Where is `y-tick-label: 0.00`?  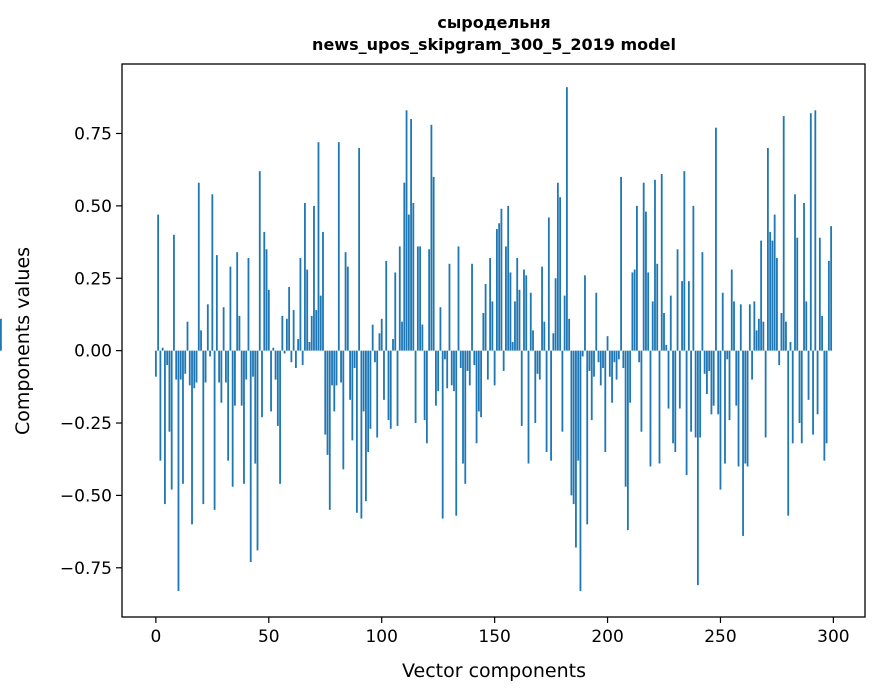
y-tick-label: 0.00 is located at coordinates (93, 352).